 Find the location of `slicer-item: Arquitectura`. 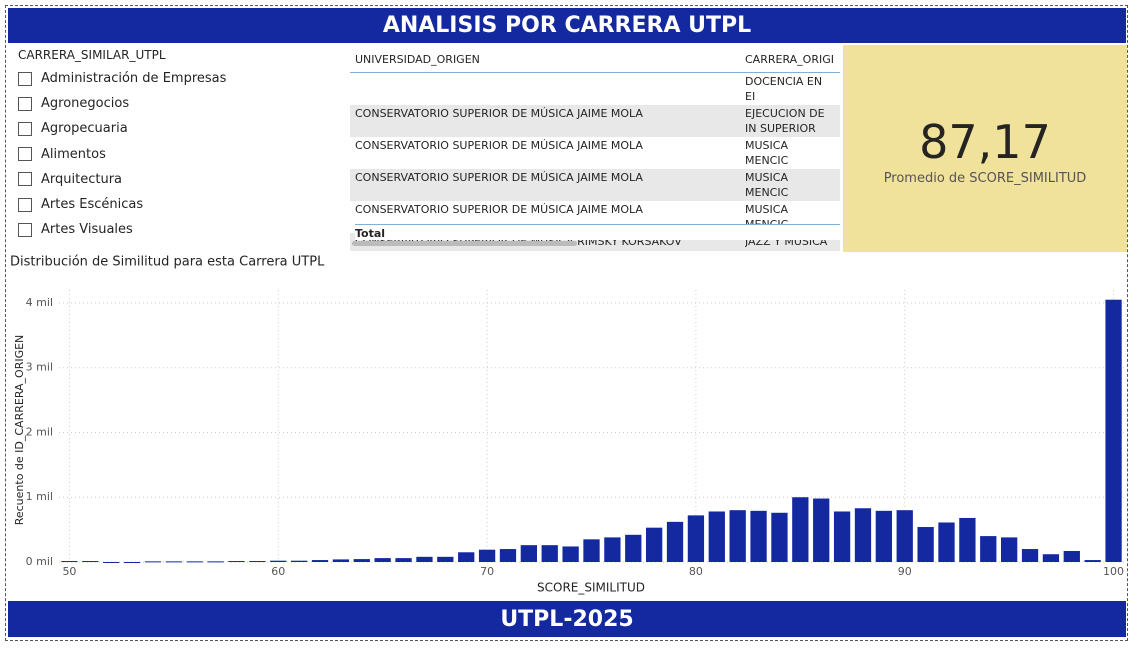

slicer-item: Arquitectura is located at coordinates (180, 179).